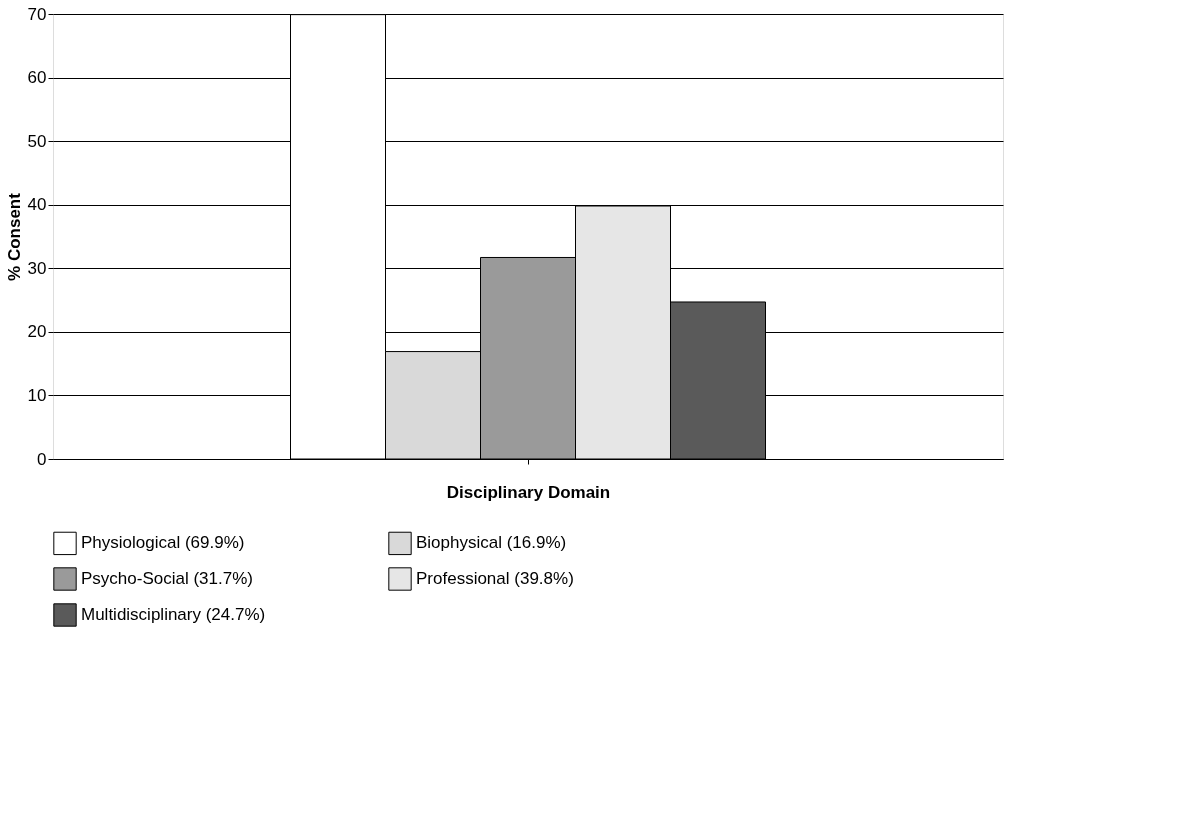 Image resolution: width=1197 pixels, height=819 pixels. I want to click on y-tick-label: 60, so click(37, 78).